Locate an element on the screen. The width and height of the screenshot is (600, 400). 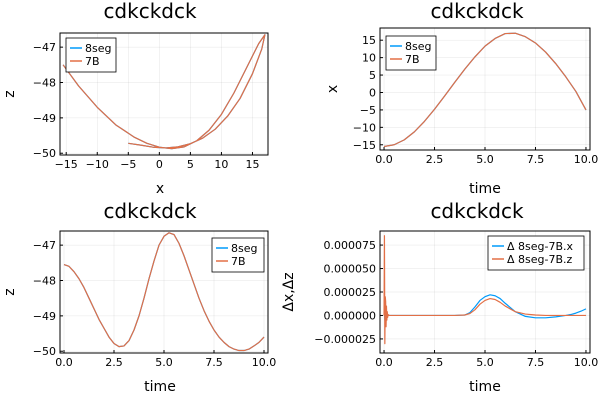
y-tick-label: −0.000025 is located at coordinates (345, 339).